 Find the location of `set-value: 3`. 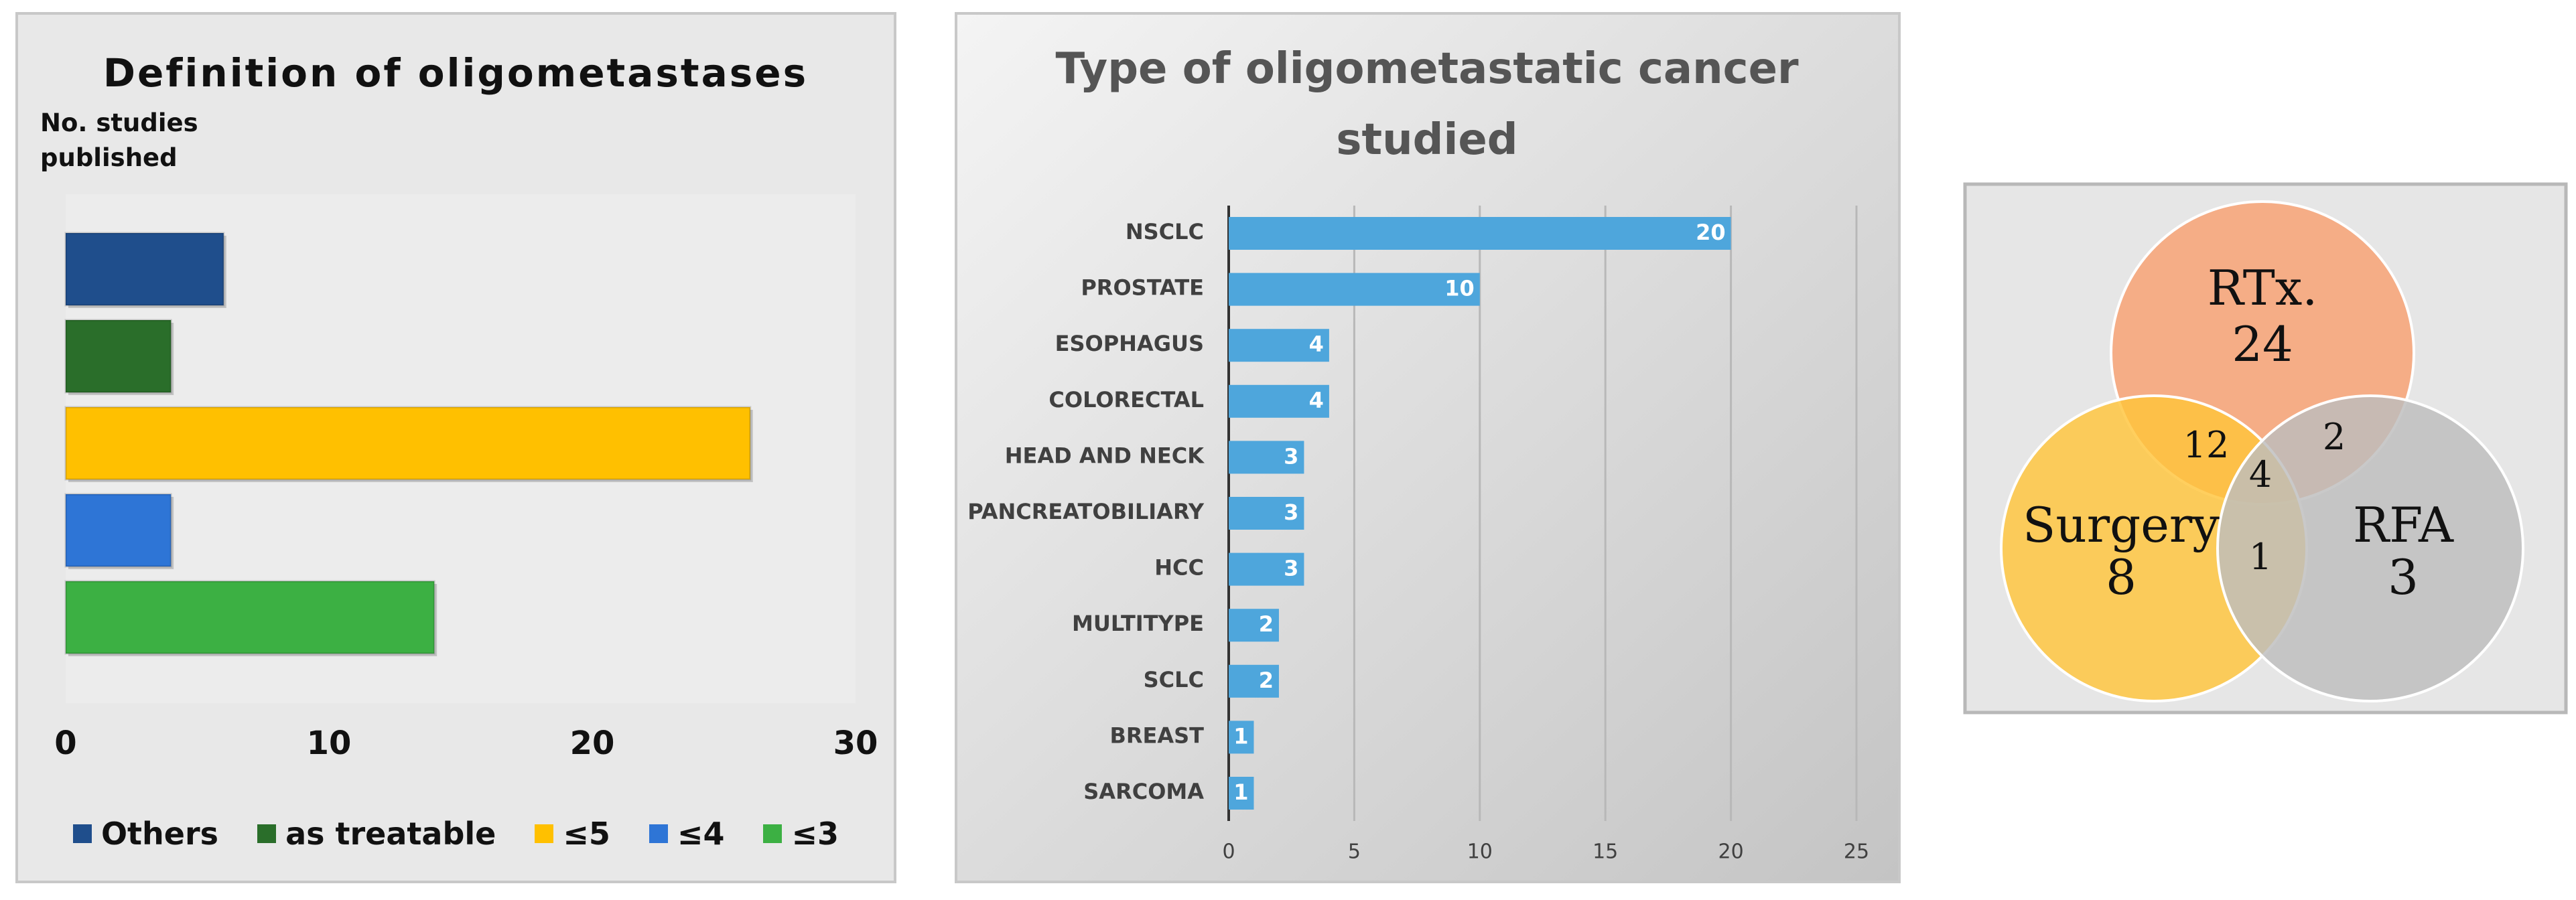

set-value: 3 is located at coordinates (2403, 577).